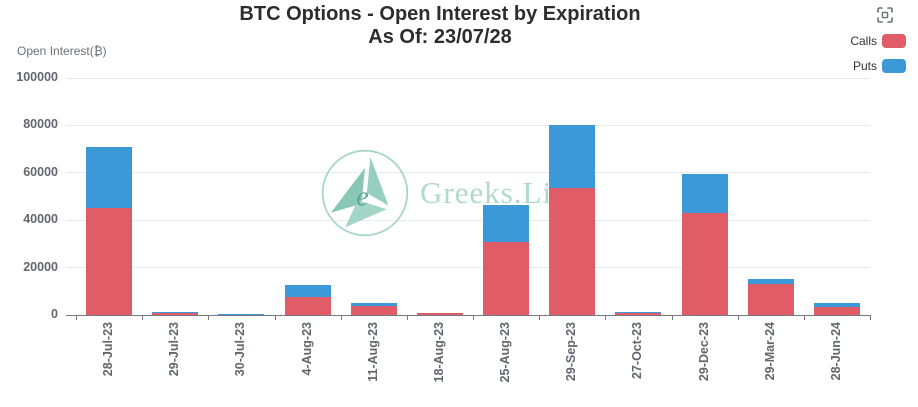 The height and width of the screenshot is (407, 918). What do you see at coordinates (40, 266) in the screenshot?
I see `y-tick-label: 20000` at bounding box center [40, 266].